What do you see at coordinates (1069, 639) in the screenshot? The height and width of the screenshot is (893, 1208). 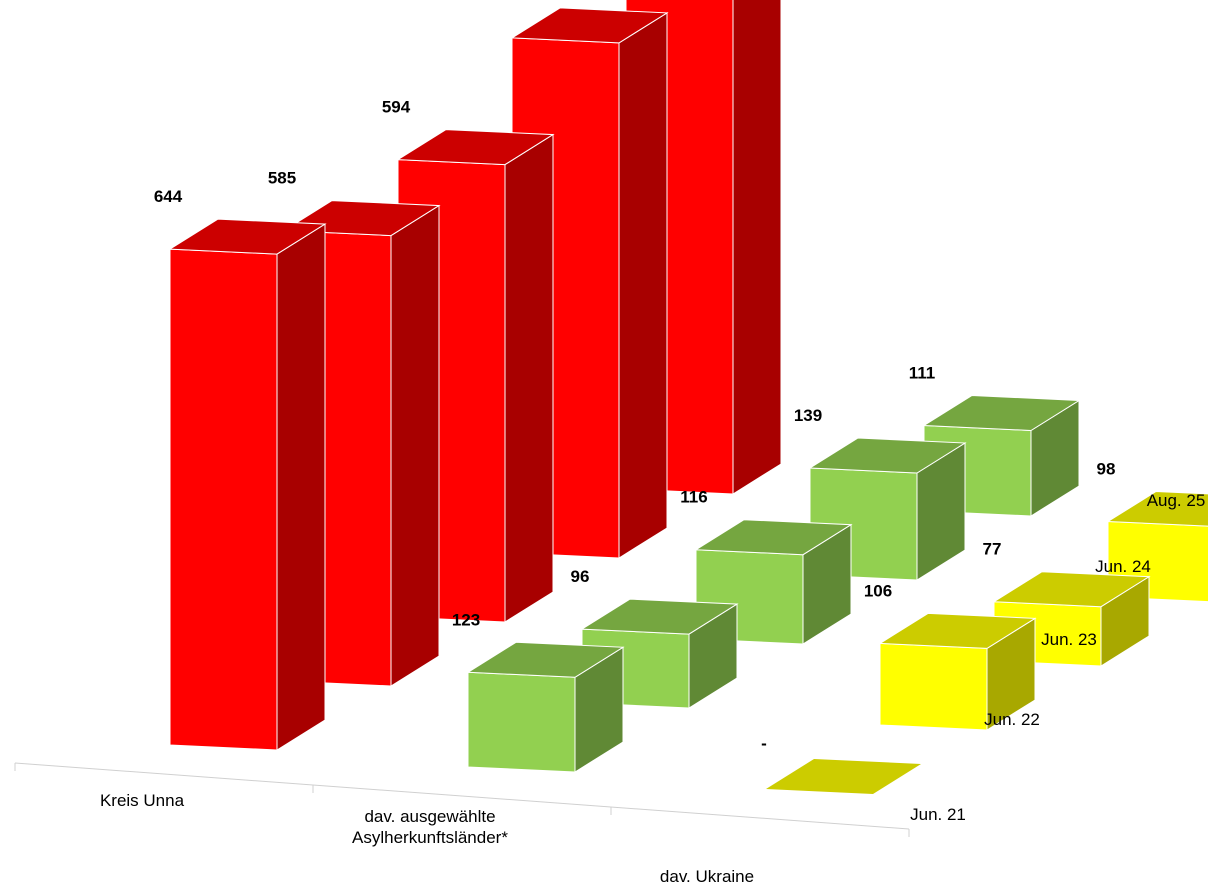 I see `series-label-jun-23: Jun. 23` at bounding box center [1069, 639].